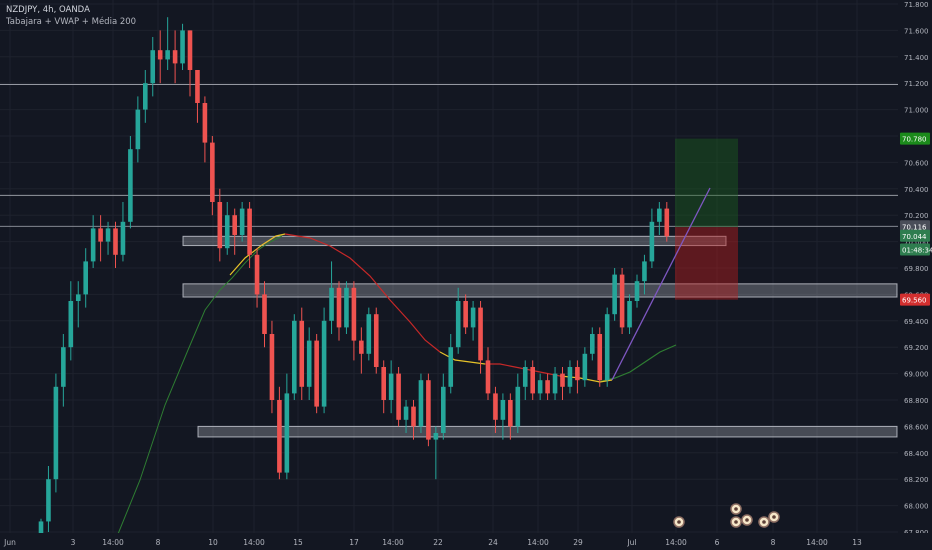  What do you see at coordinates (71, 22) in the screenshot?
I see `indicator-list: Tabajara + VWAP + Média 200` at bounding box center [71, 22].